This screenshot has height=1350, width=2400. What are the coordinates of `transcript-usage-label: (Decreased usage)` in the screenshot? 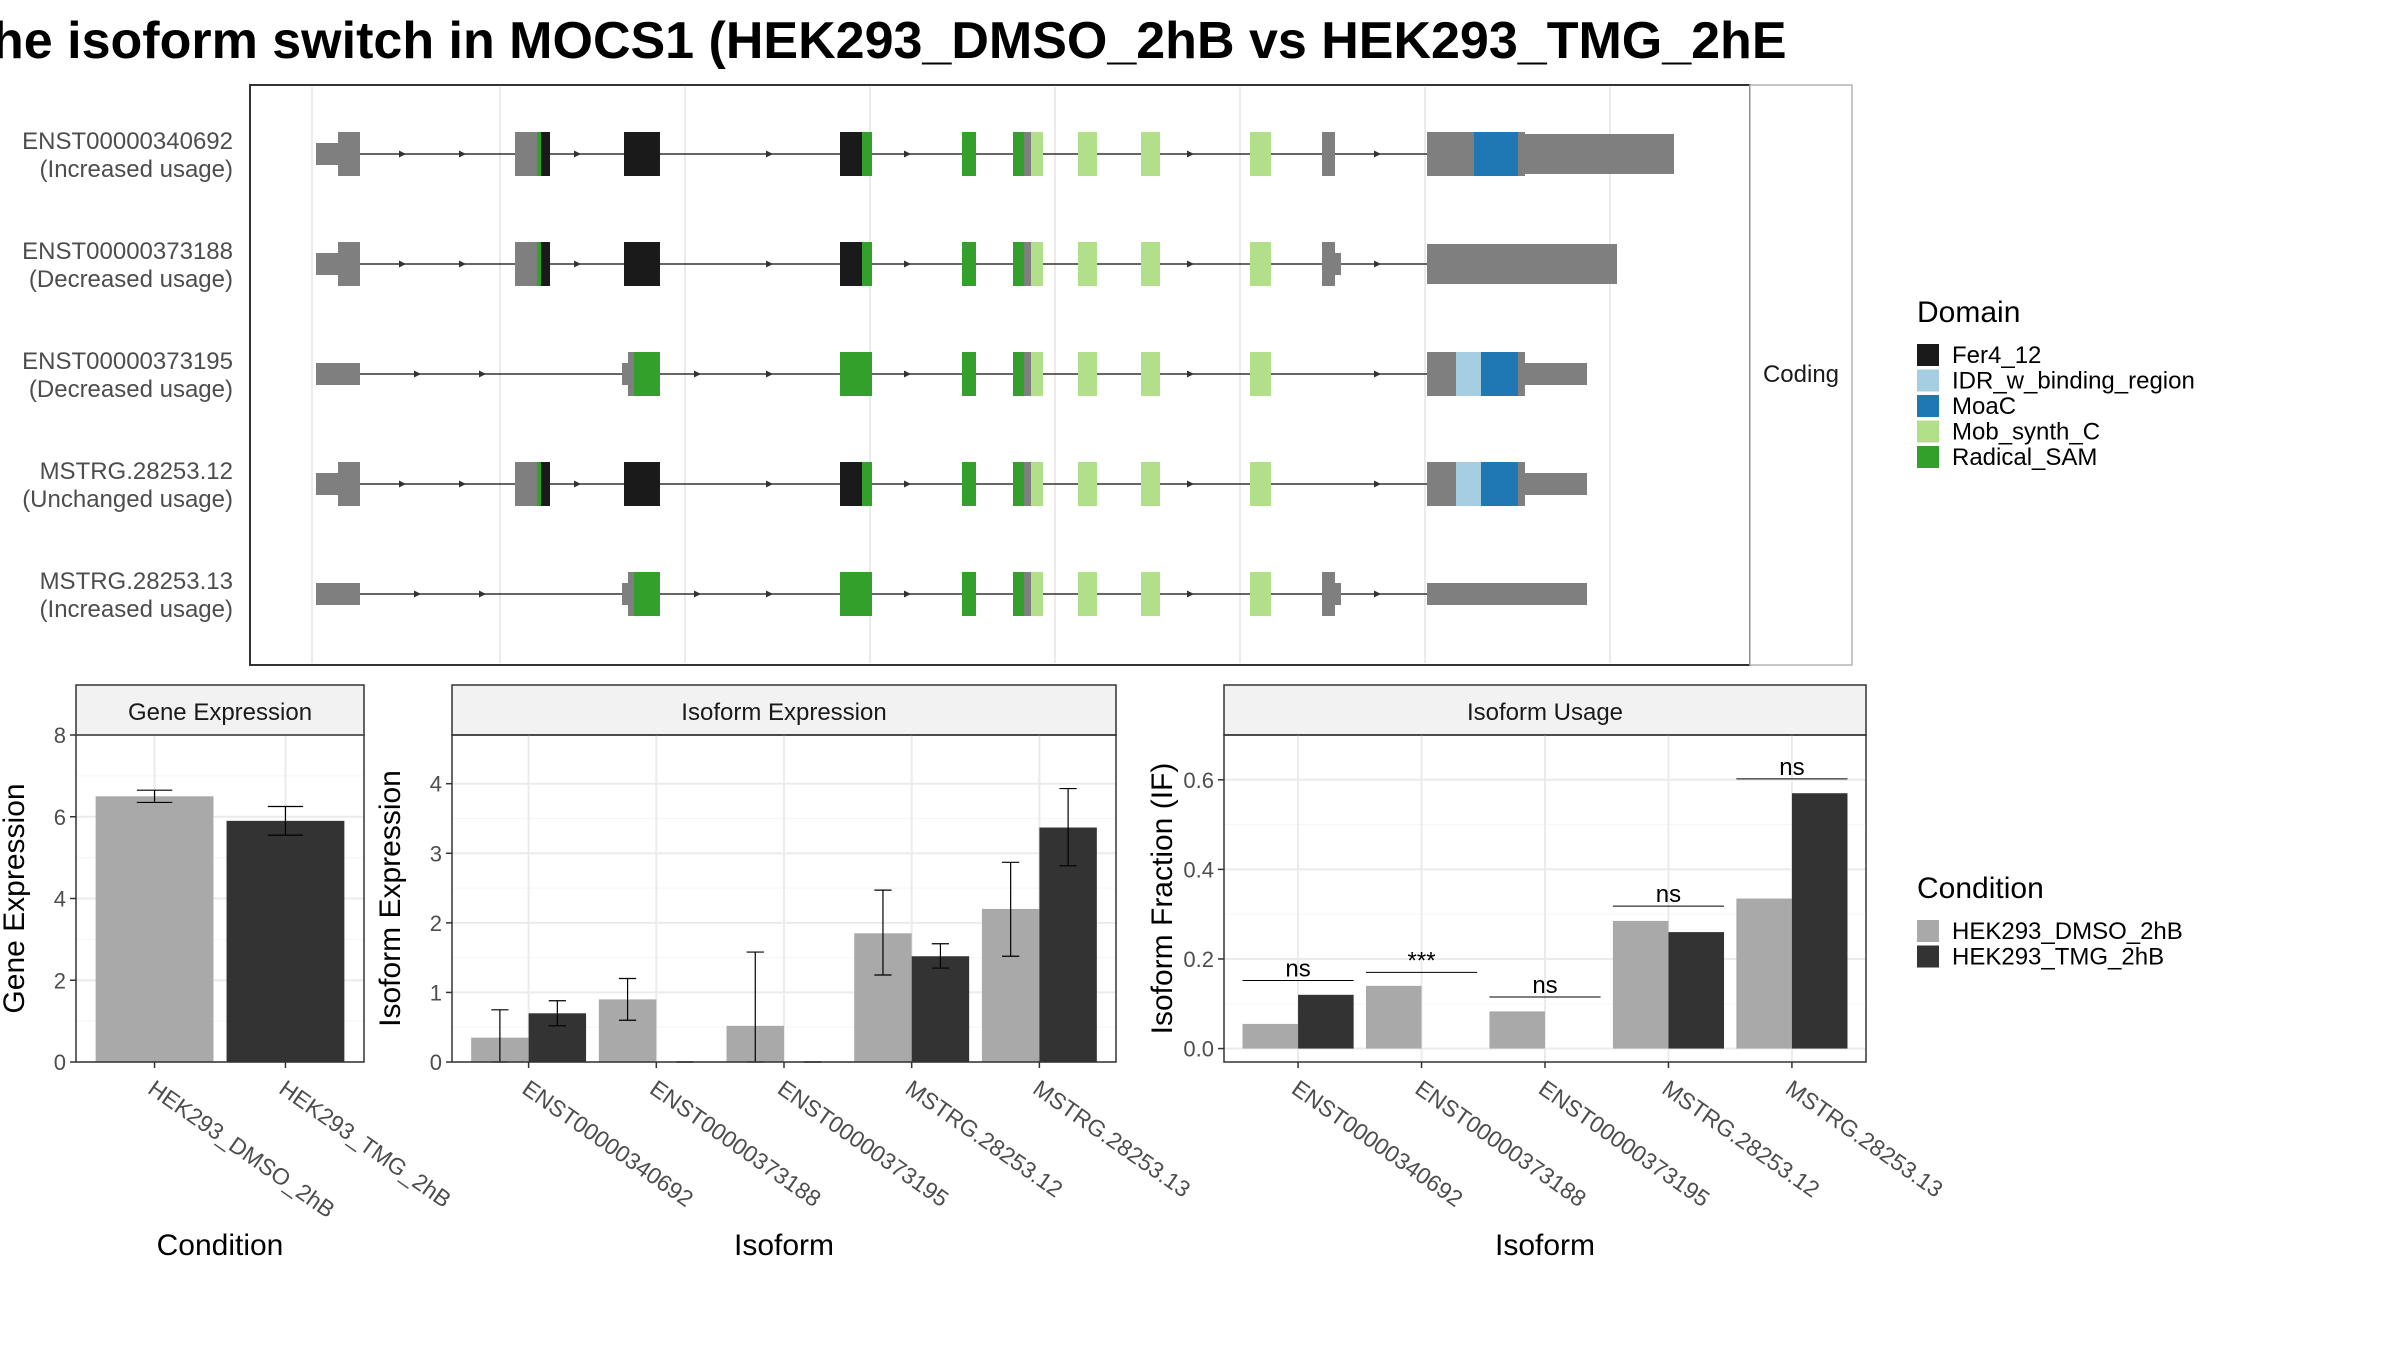 It's located at (131, 389).